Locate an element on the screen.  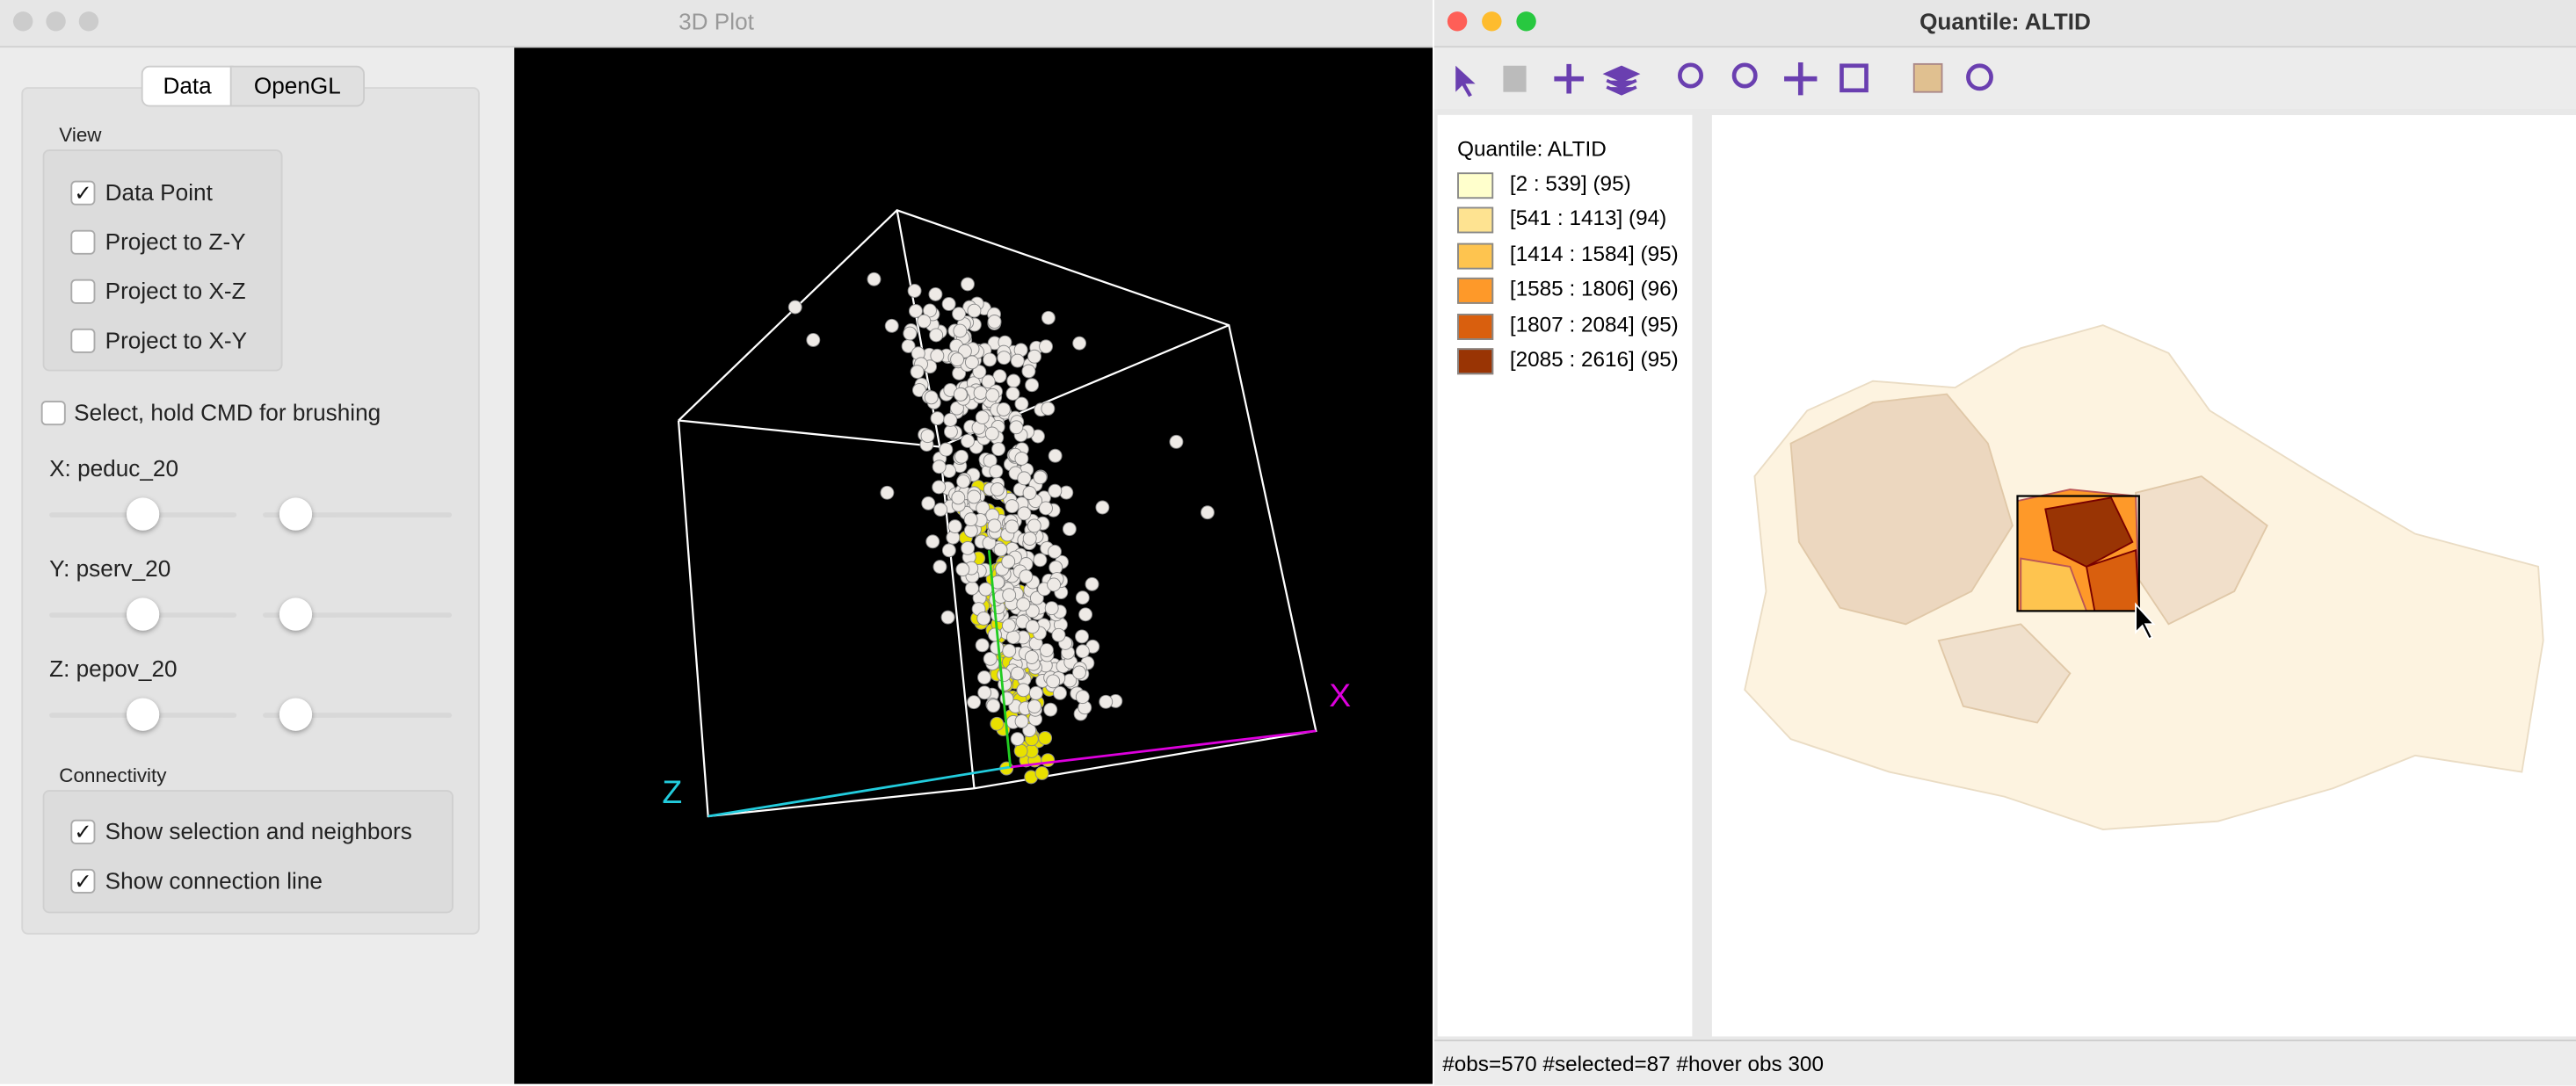
region is located at coordinates (1901, 509).